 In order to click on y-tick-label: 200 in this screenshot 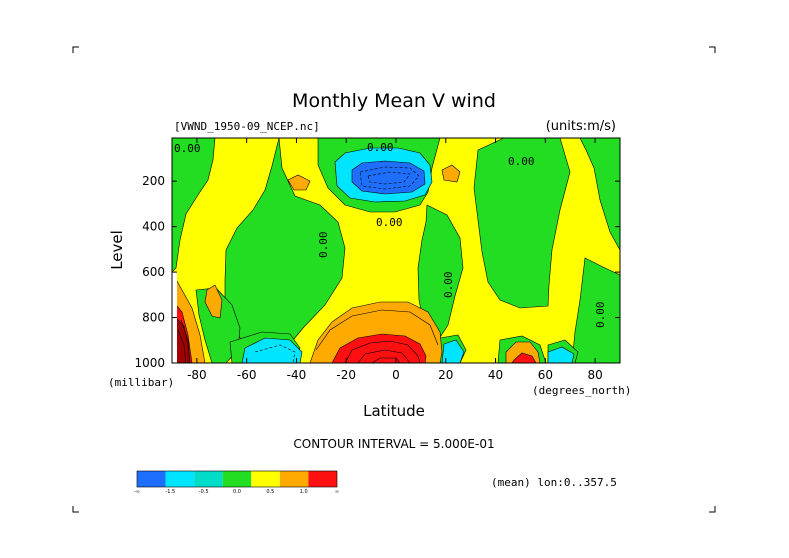, I will do `click(153, 181)`.